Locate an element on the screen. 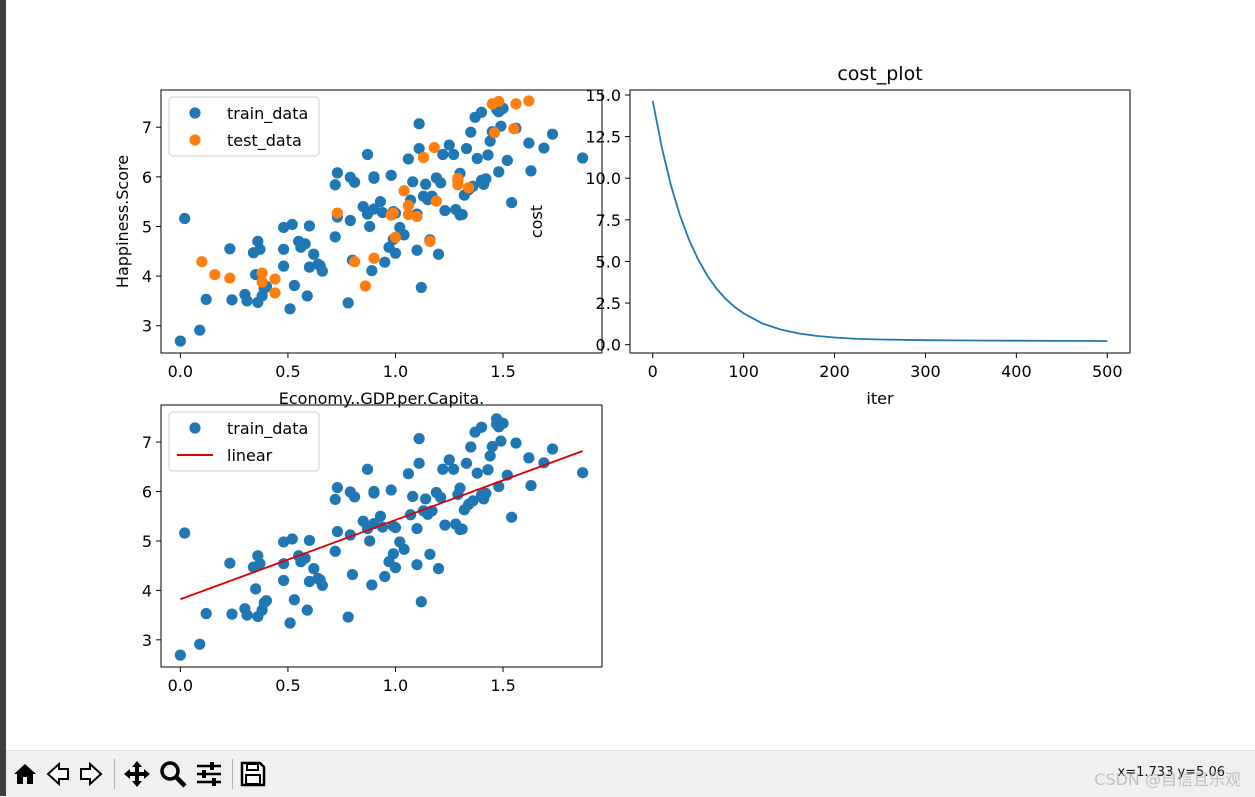  save-button is located at coordinates (253, 774).